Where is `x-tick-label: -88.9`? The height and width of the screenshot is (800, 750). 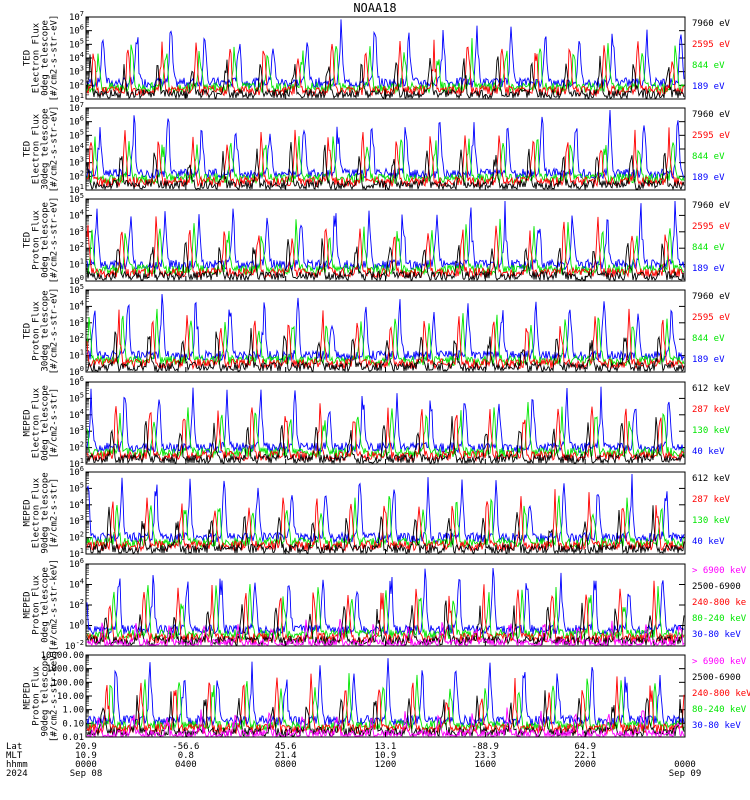 x-tick-label: -88.9 is located at coordinates (485, 747).